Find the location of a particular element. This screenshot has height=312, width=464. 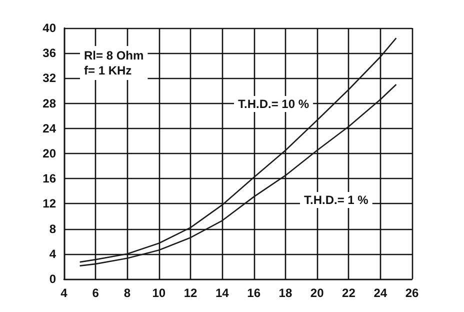

y-tick-label: 40 is located at coordinates (49, 28).